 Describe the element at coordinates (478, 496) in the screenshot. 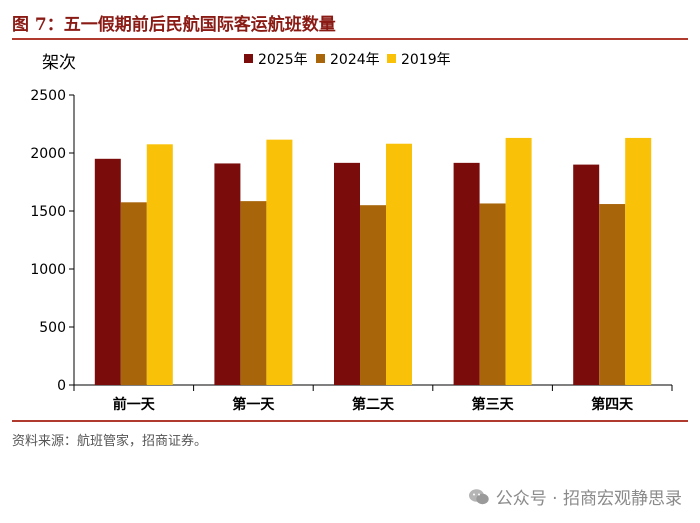

I see `wechat-icon` at that location.